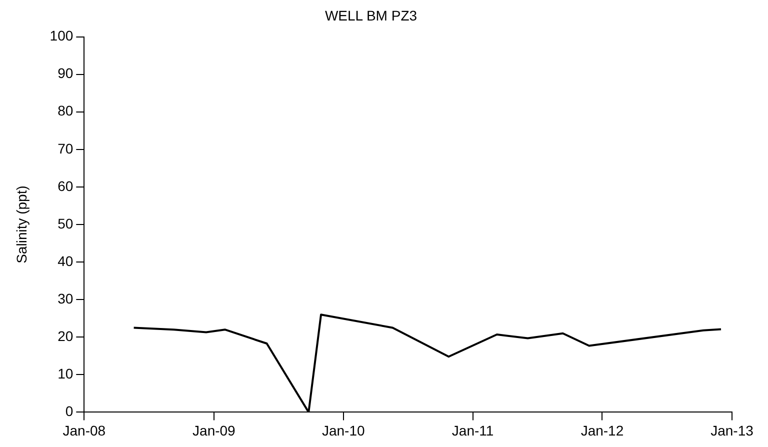  I want to click on x-tick-label: Jan-08, so click(84, 430).